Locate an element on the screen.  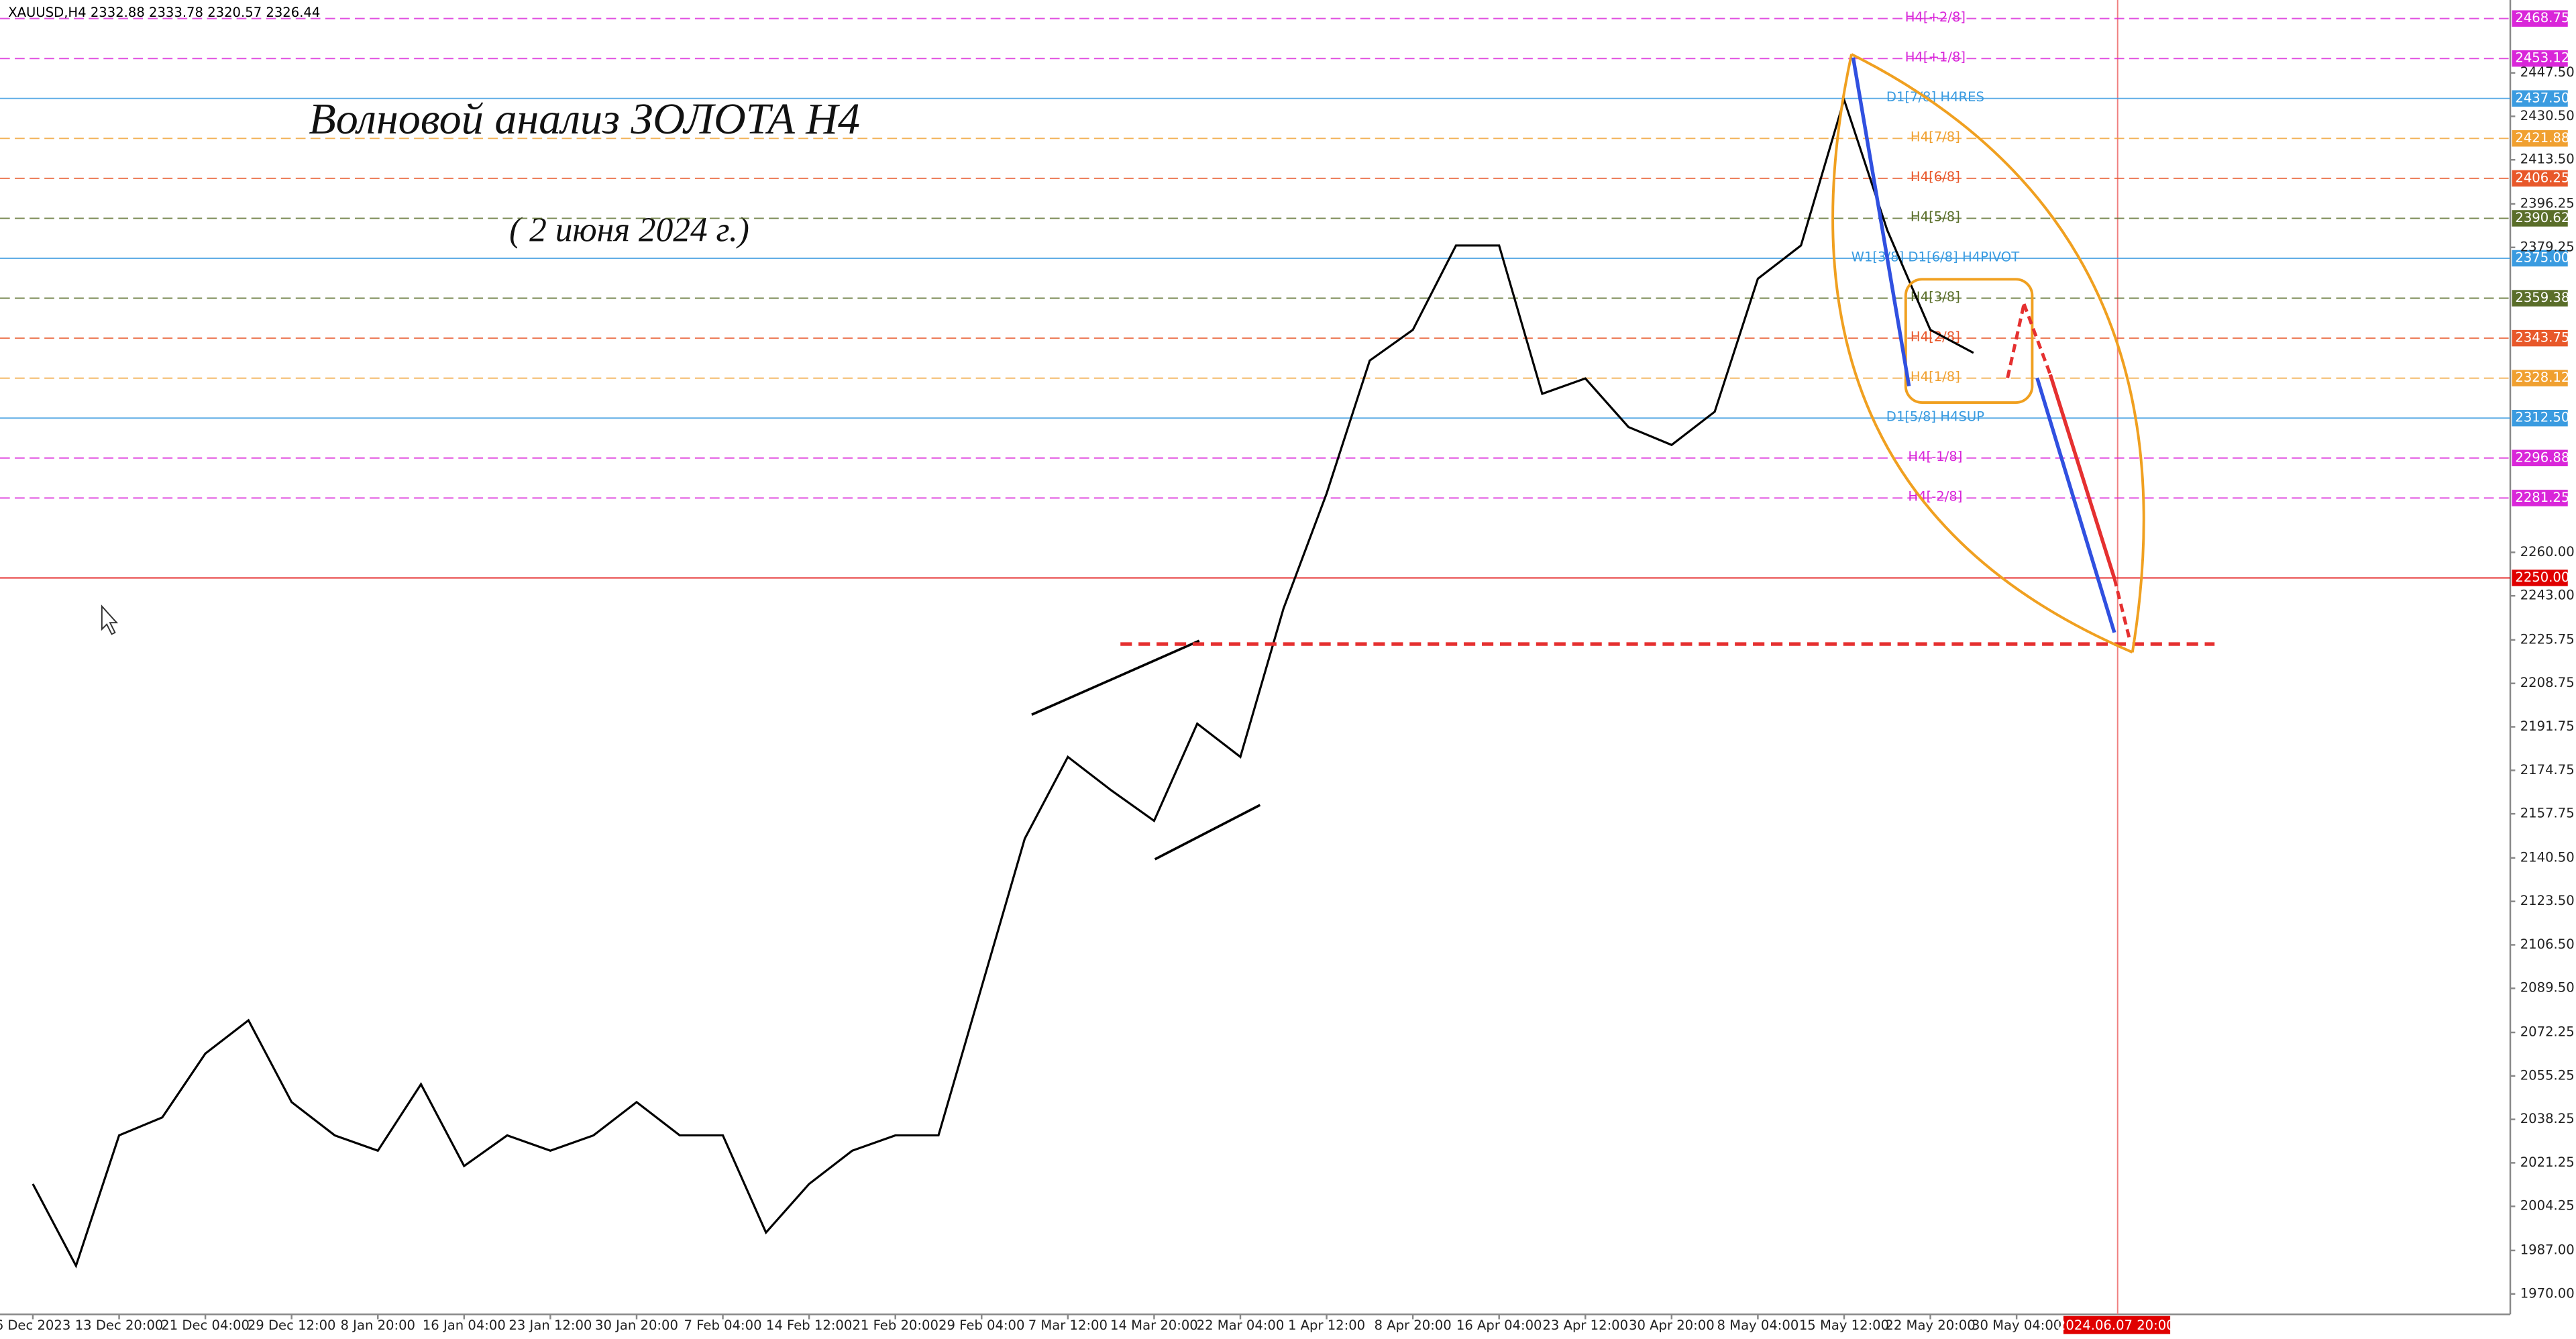
y-tick-label: 2191.75 is located at coordinates (2547, 726).